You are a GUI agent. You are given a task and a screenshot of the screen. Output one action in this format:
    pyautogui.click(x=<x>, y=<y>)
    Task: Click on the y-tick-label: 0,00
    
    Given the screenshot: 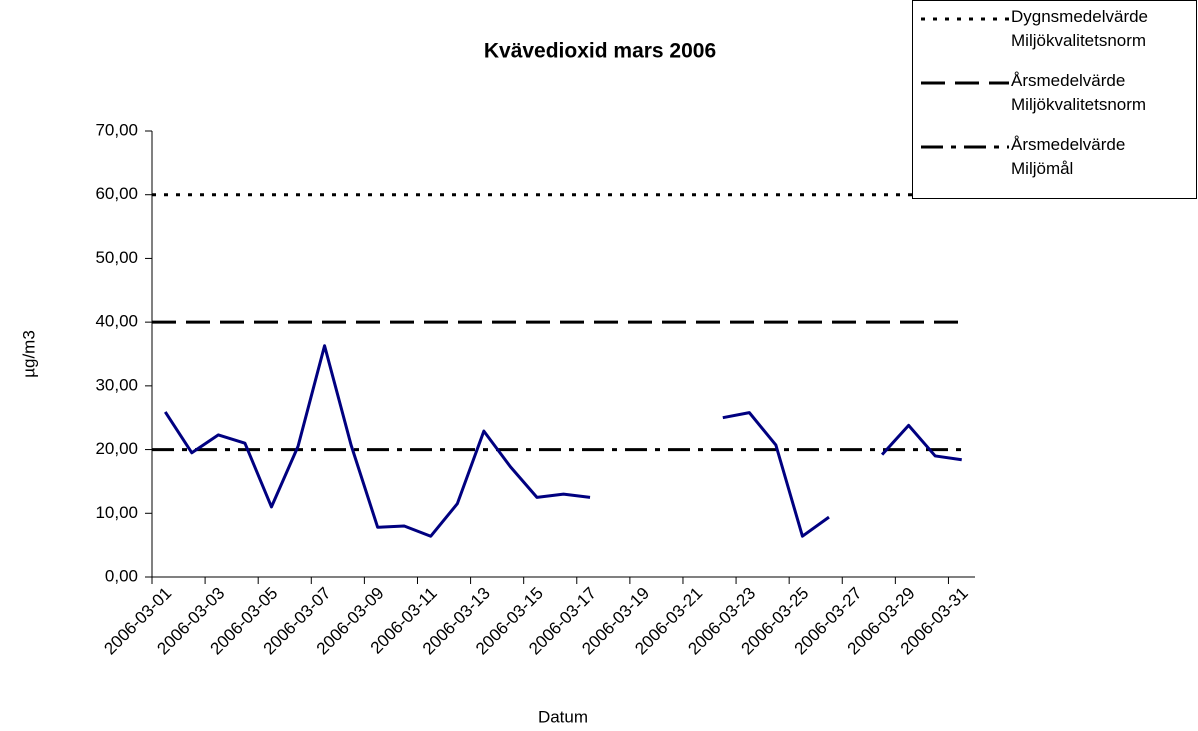 What is the action you would take?
    pyautogui.click(x=121, y=575)
    